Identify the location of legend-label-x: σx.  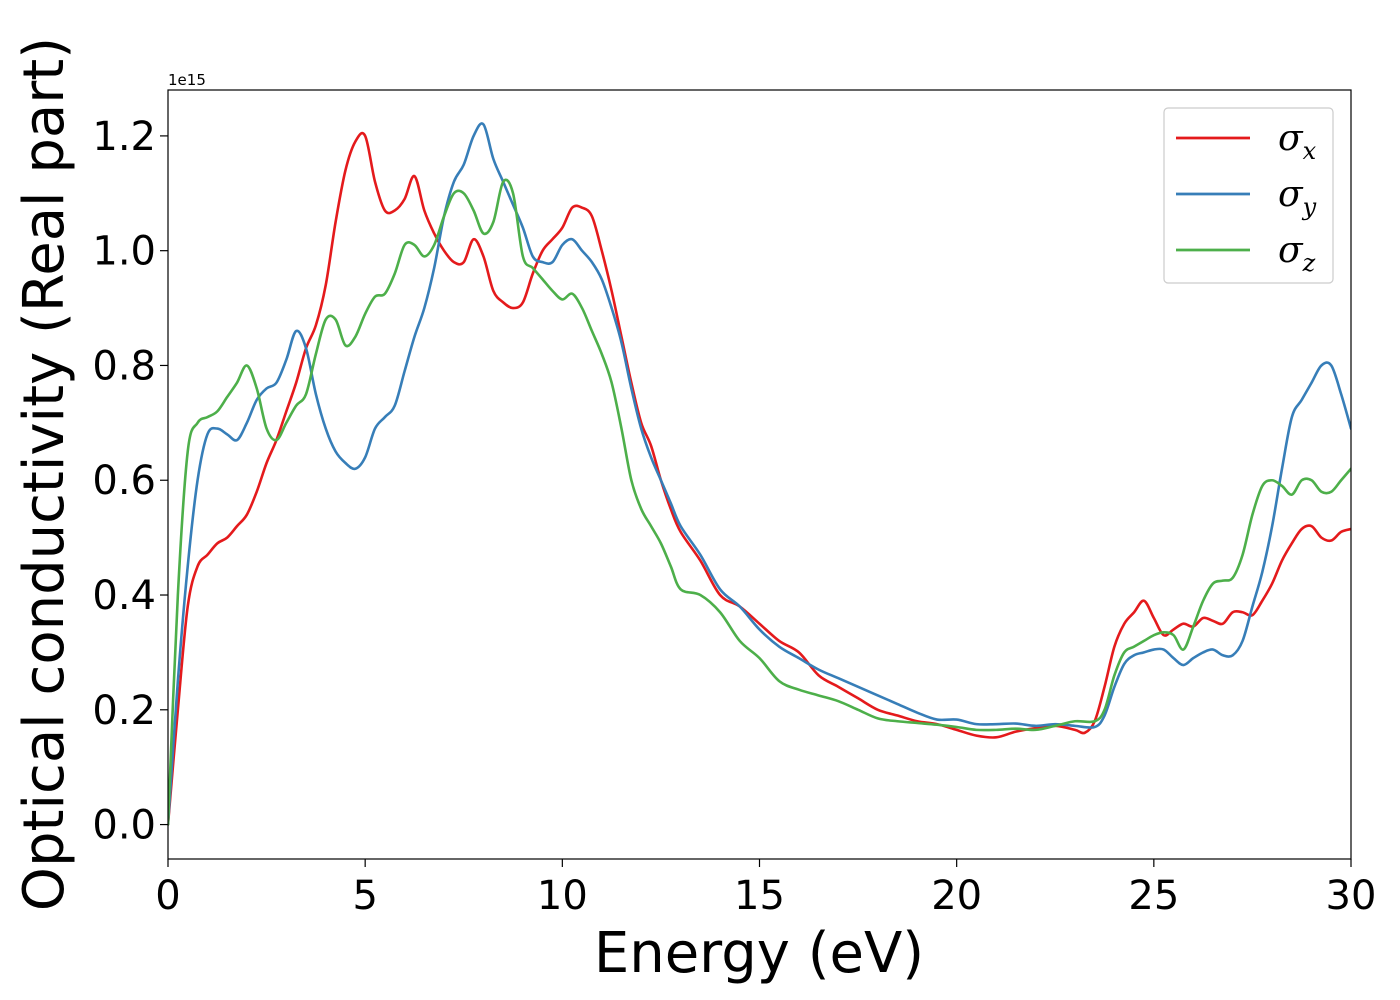
(1297, 141).